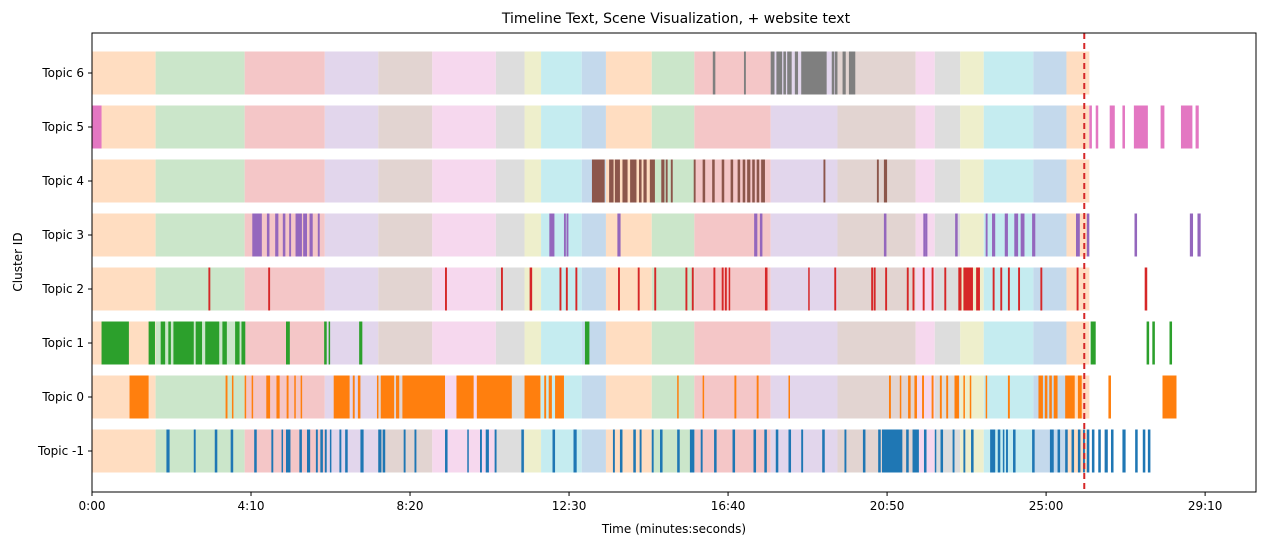  I want to click on y-tick-label: Topic 3, so click(62, 235).